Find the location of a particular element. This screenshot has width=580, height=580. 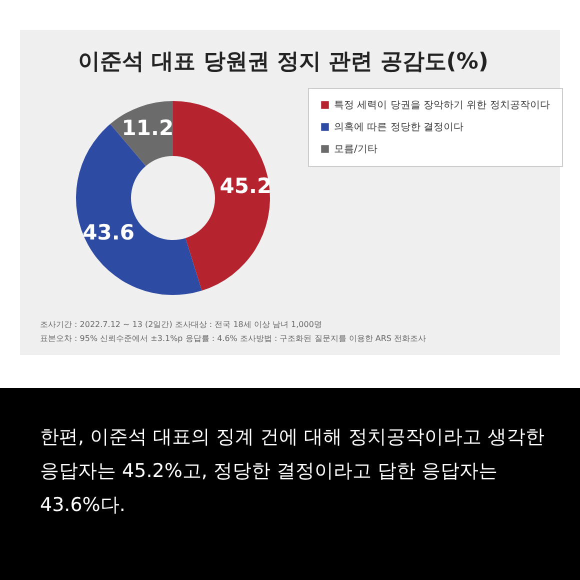

data-label: 11.2 is located at coordinates (148, 128).